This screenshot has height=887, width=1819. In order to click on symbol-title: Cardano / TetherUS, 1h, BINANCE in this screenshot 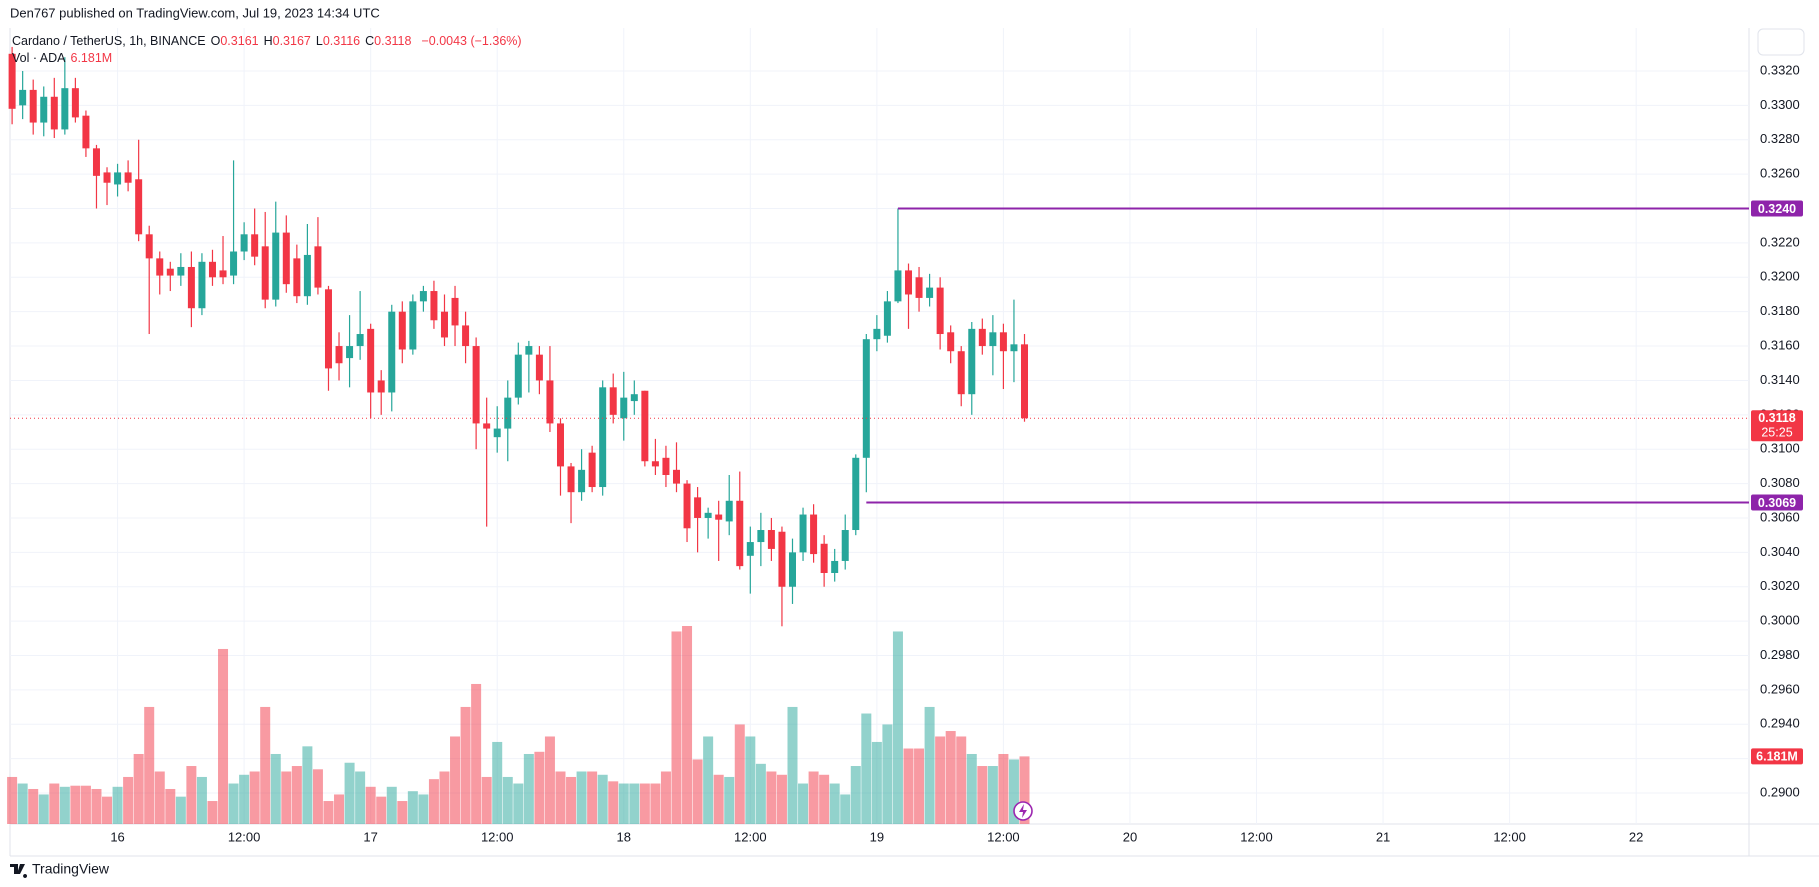, I will do `click(109, 41)`.